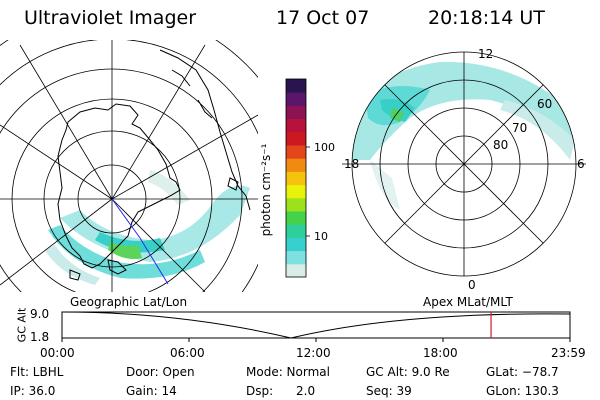  Describe the element at coordinates (501, 145) in the screenshot. I see `mlat-label-80: 80` at that location.